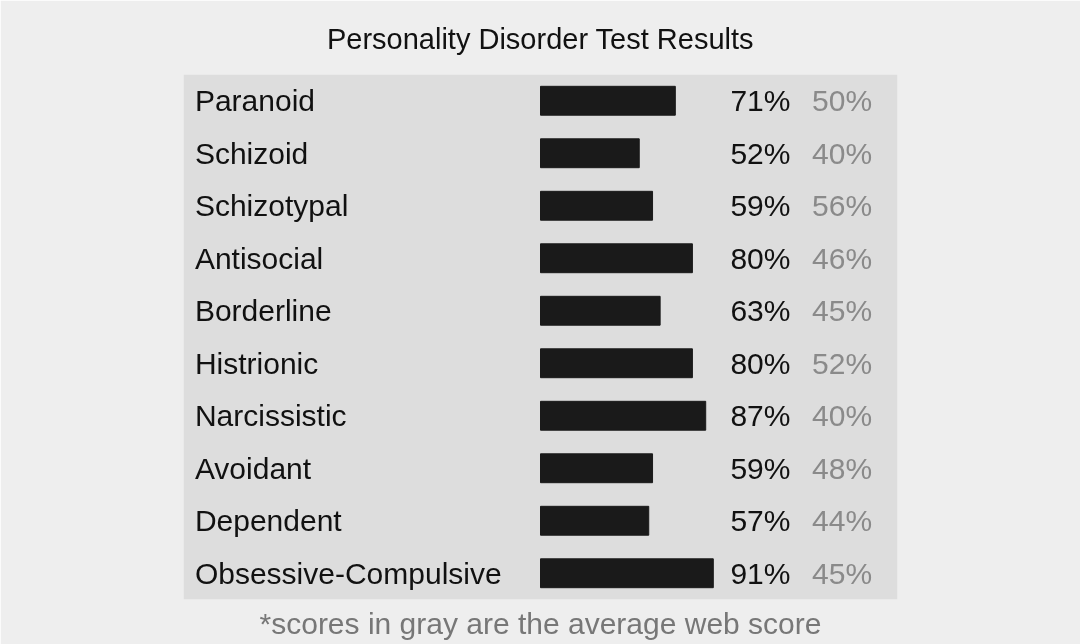 This screenshot has width=1080, height=644. Describe the element at coordinates (842, 258) in the screenshot. I see `text: 46%` at that location.